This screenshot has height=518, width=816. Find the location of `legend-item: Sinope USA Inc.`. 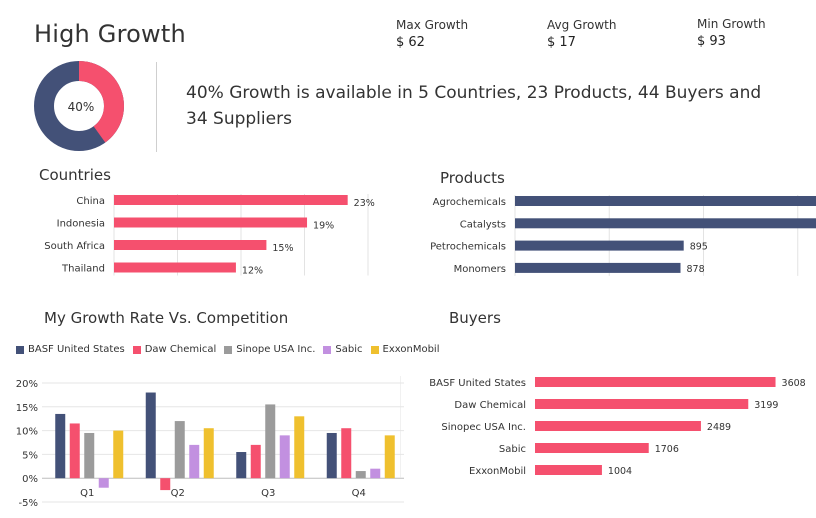

legend-item: Sinope USA Inc. is located at coordinates (269, 349).